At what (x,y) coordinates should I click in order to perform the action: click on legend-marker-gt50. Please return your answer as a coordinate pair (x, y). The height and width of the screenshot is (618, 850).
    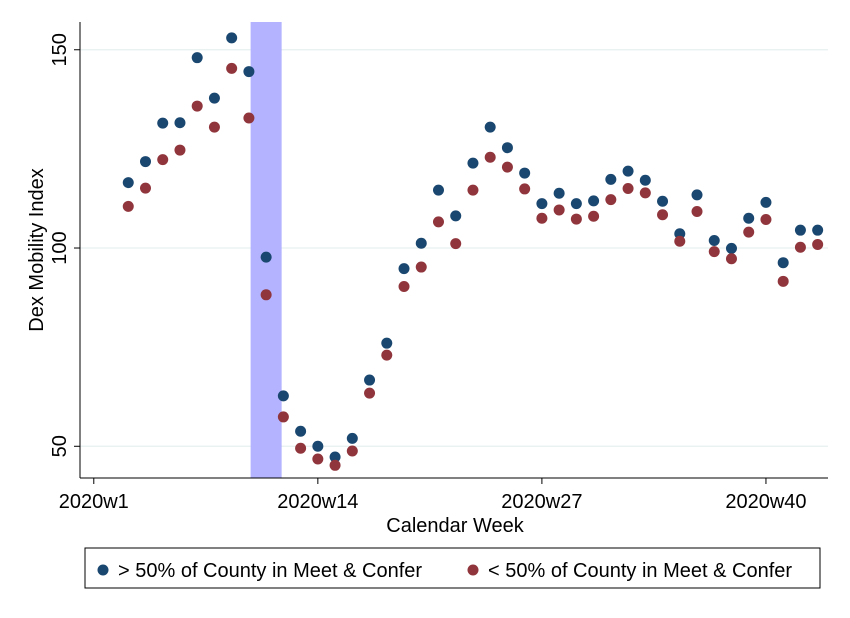
    Looking at the image, I should click on (103, 570).